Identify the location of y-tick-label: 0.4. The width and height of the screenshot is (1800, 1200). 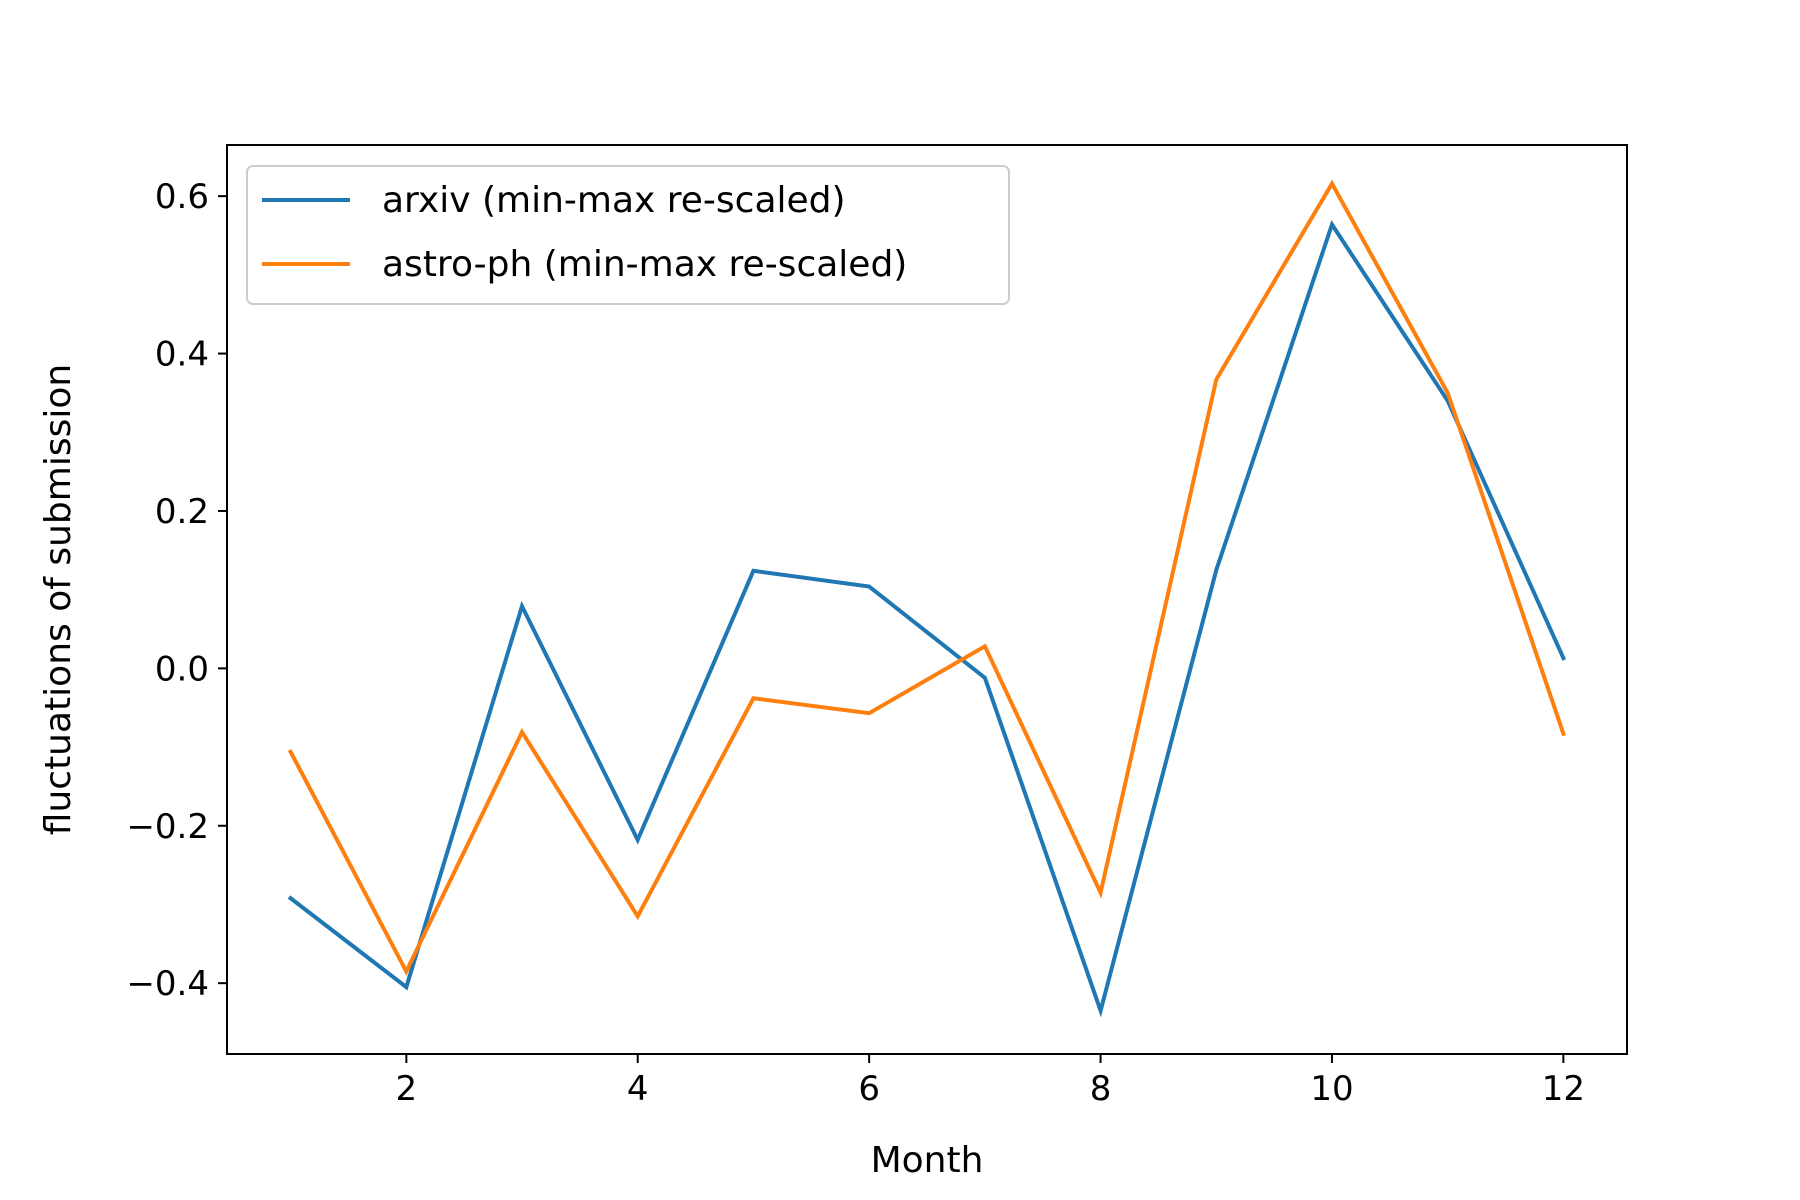
(182, 355).